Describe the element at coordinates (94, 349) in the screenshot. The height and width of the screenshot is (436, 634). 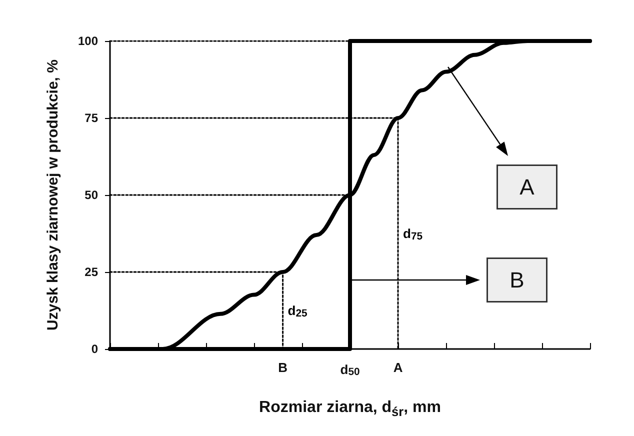
I see `y-tick-label: 0` at that location.